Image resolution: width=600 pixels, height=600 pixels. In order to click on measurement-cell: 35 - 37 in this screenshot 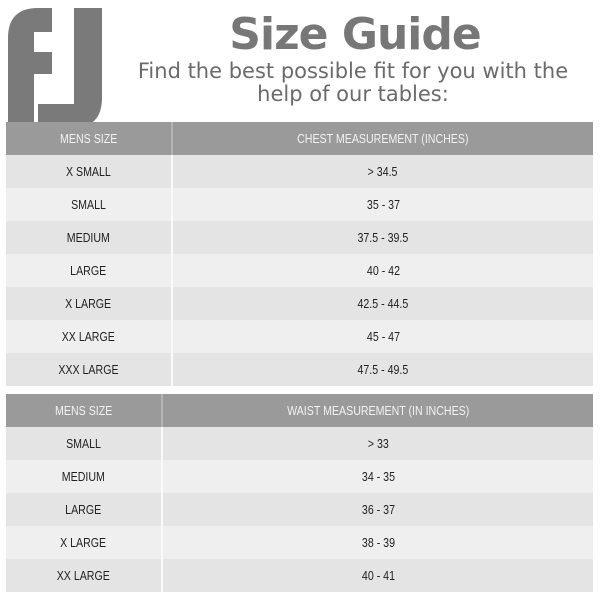, I will do `click(382, 204)`.